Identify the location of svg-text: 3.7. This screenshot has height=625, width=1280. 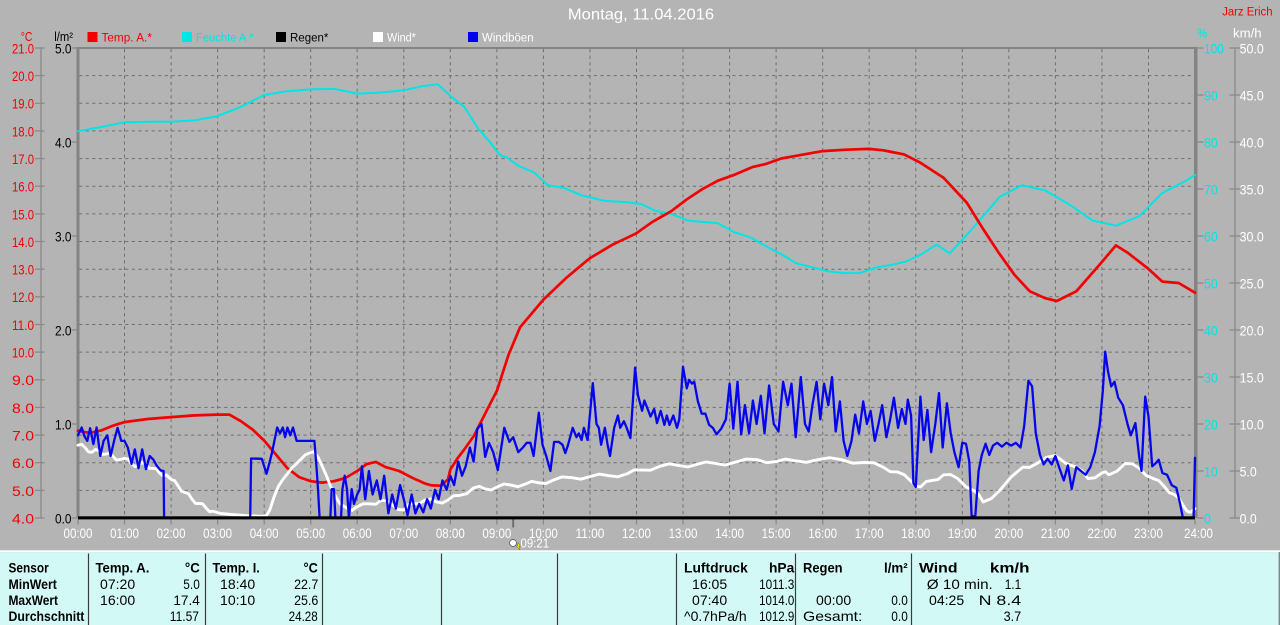
(1013, 616).